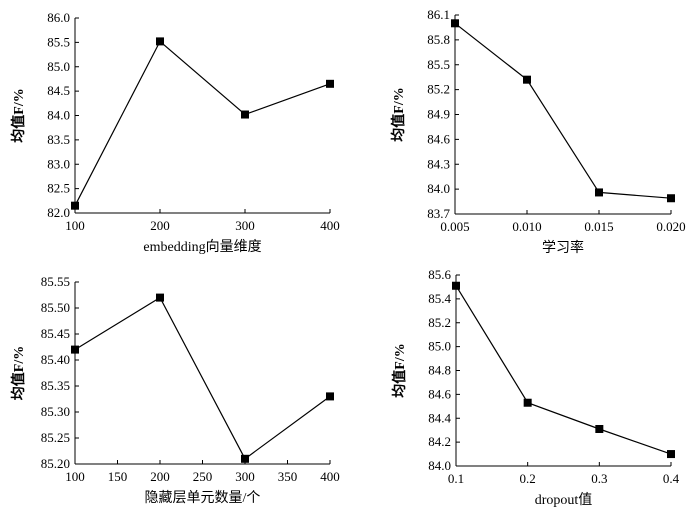 The image size is (700, 520). I want to click on y-tick-label: 85.35, so click(55, 385).